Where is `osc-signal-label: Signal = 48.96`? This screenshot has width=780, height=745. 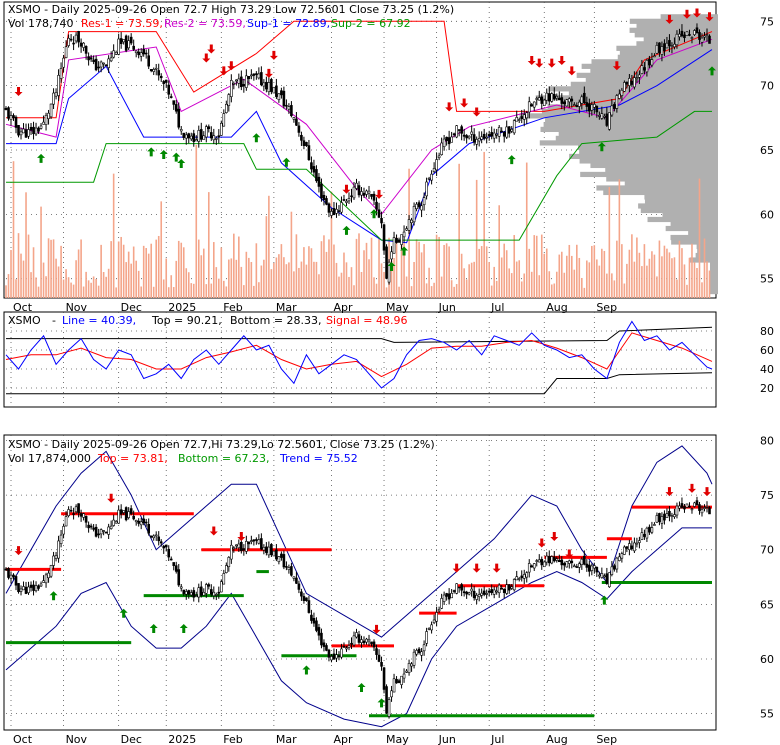
osc-signal-label: Signal = 48.96 is located at coordinates (367, 320).